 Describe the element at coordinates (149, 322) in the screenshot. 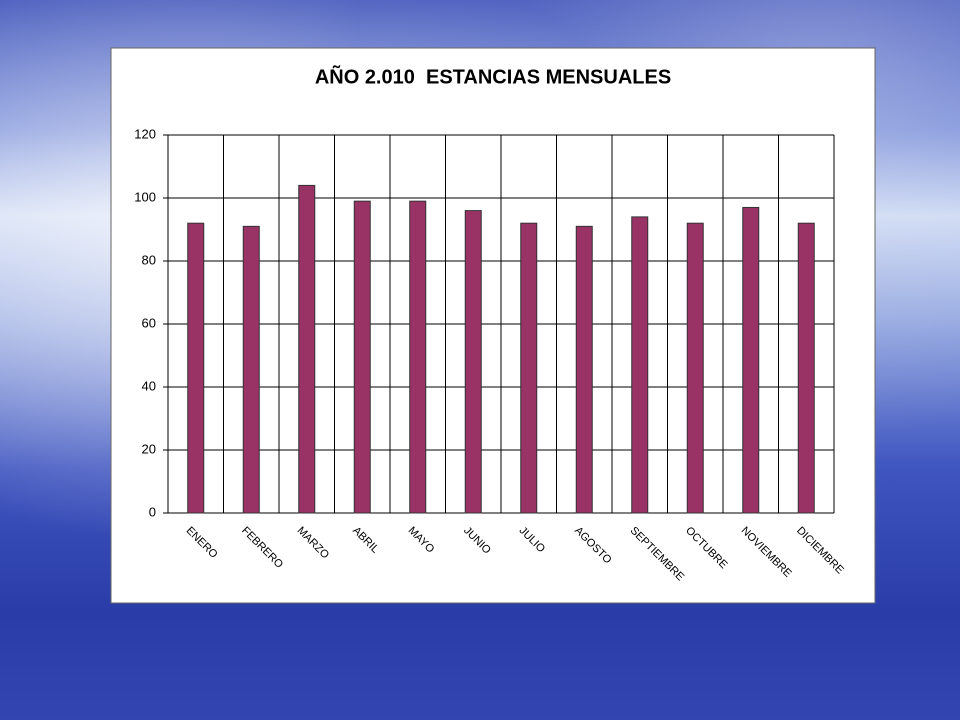

I see `y-tick-label: 60` at that location.